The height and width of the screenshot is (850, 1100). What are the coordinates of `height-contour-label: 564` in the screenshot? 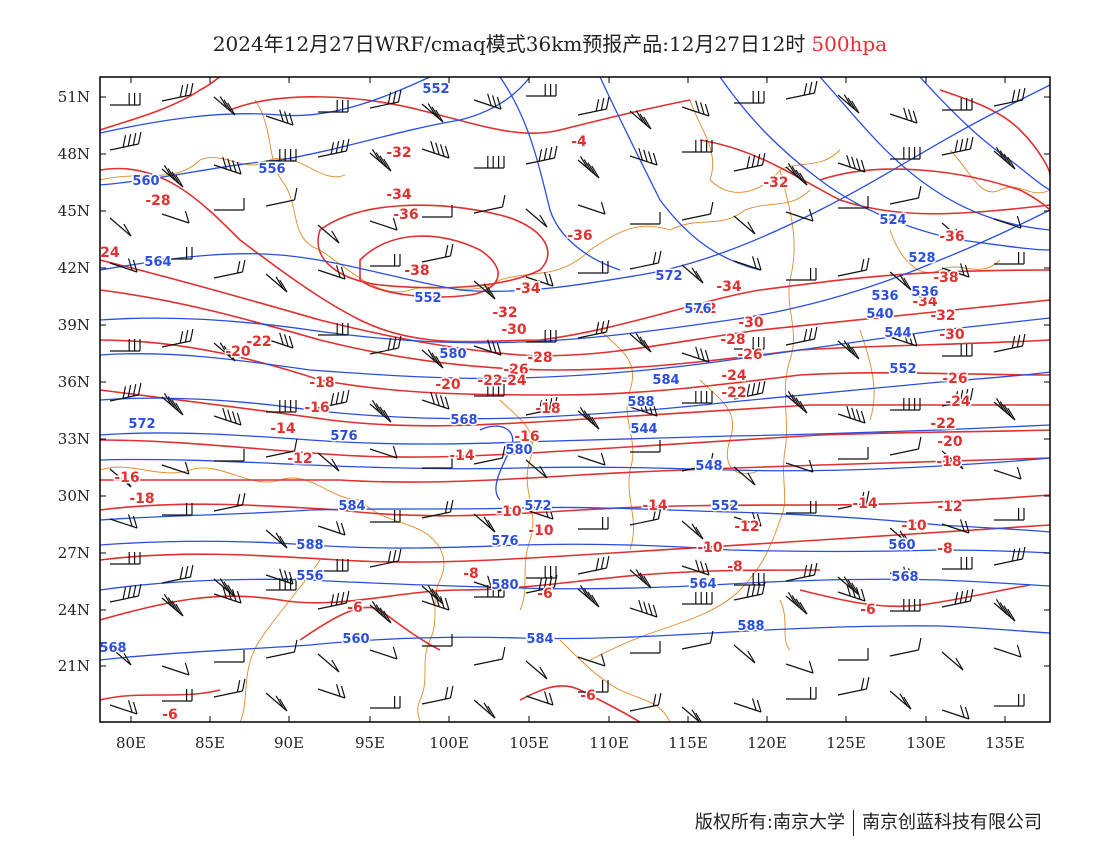 It's located at (157, 262).